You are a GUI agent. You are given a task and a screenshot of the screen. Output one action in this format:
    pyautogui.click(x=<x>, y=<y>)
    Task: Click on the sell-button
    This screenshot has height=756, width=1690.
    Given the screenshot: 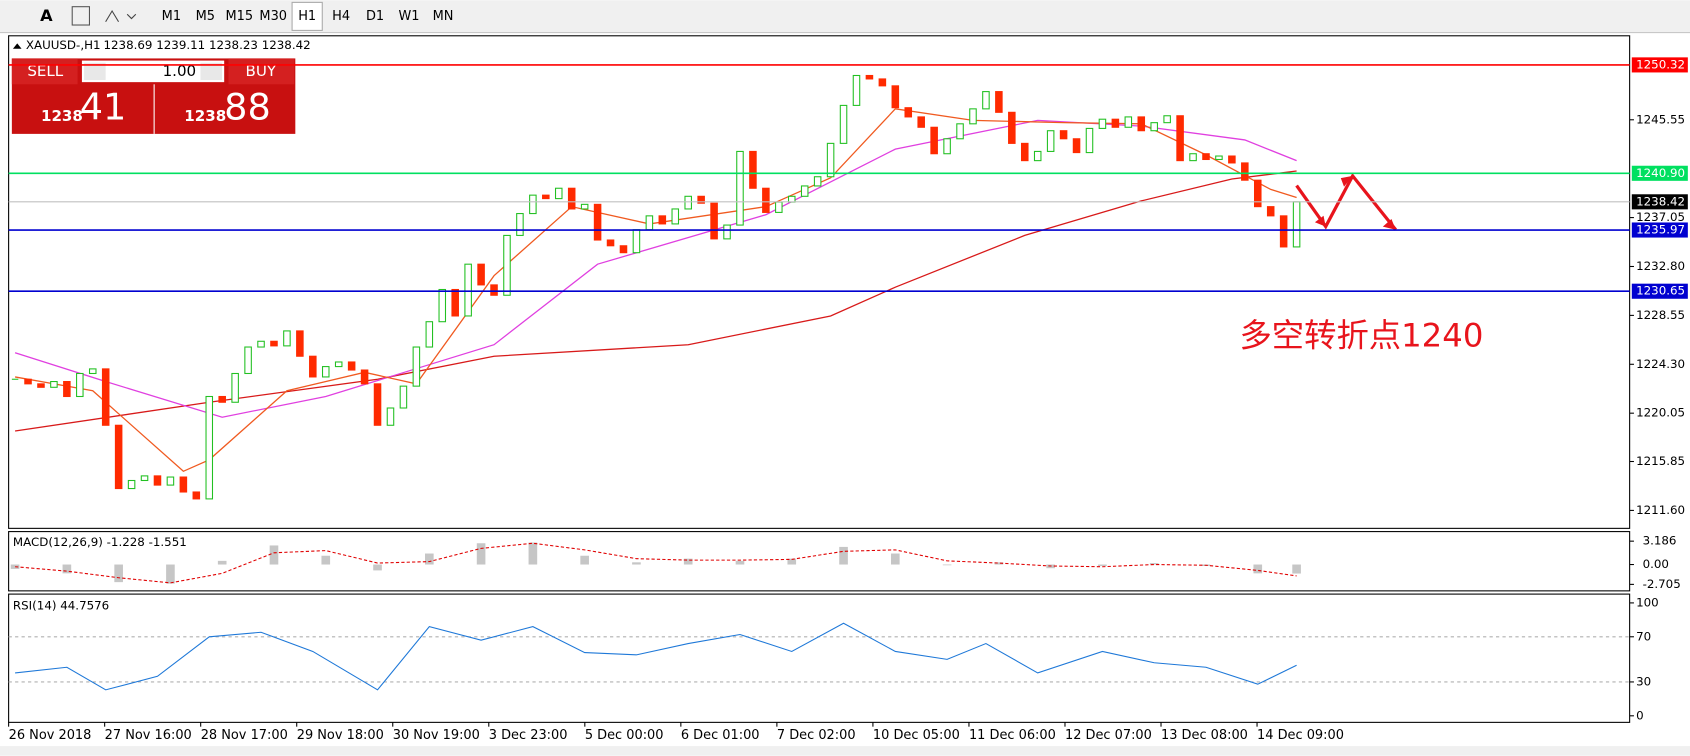 What is the action you would take?
    pyautogui.click(x=44, y=71)
    